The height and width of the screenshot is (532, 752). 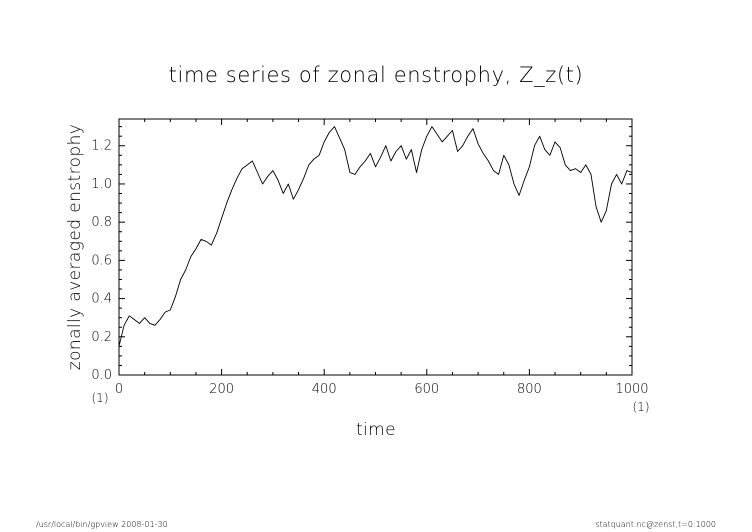 What do you see at coordinates (101, 260) in the screenshot?
I see `y-tick-label: 0.6` at bounding box center [101, 260].